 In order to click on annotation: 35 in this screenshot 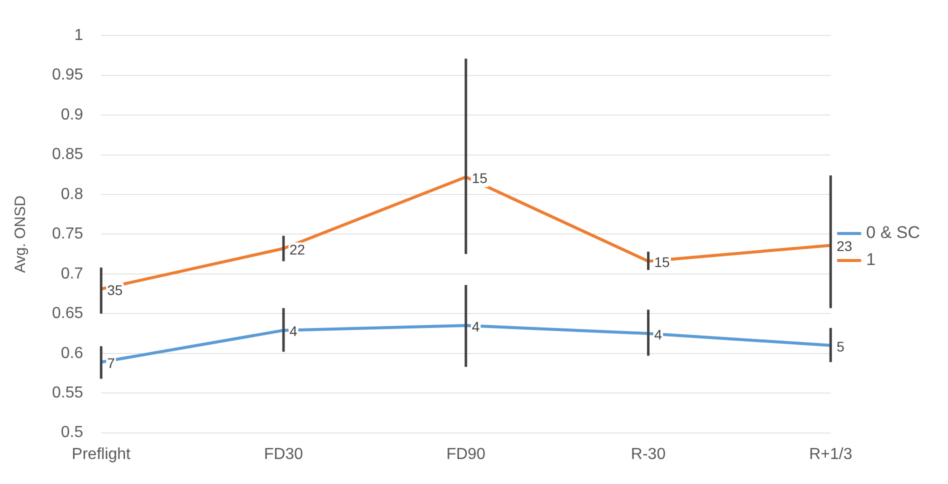, I will do `click(115, 290)`.